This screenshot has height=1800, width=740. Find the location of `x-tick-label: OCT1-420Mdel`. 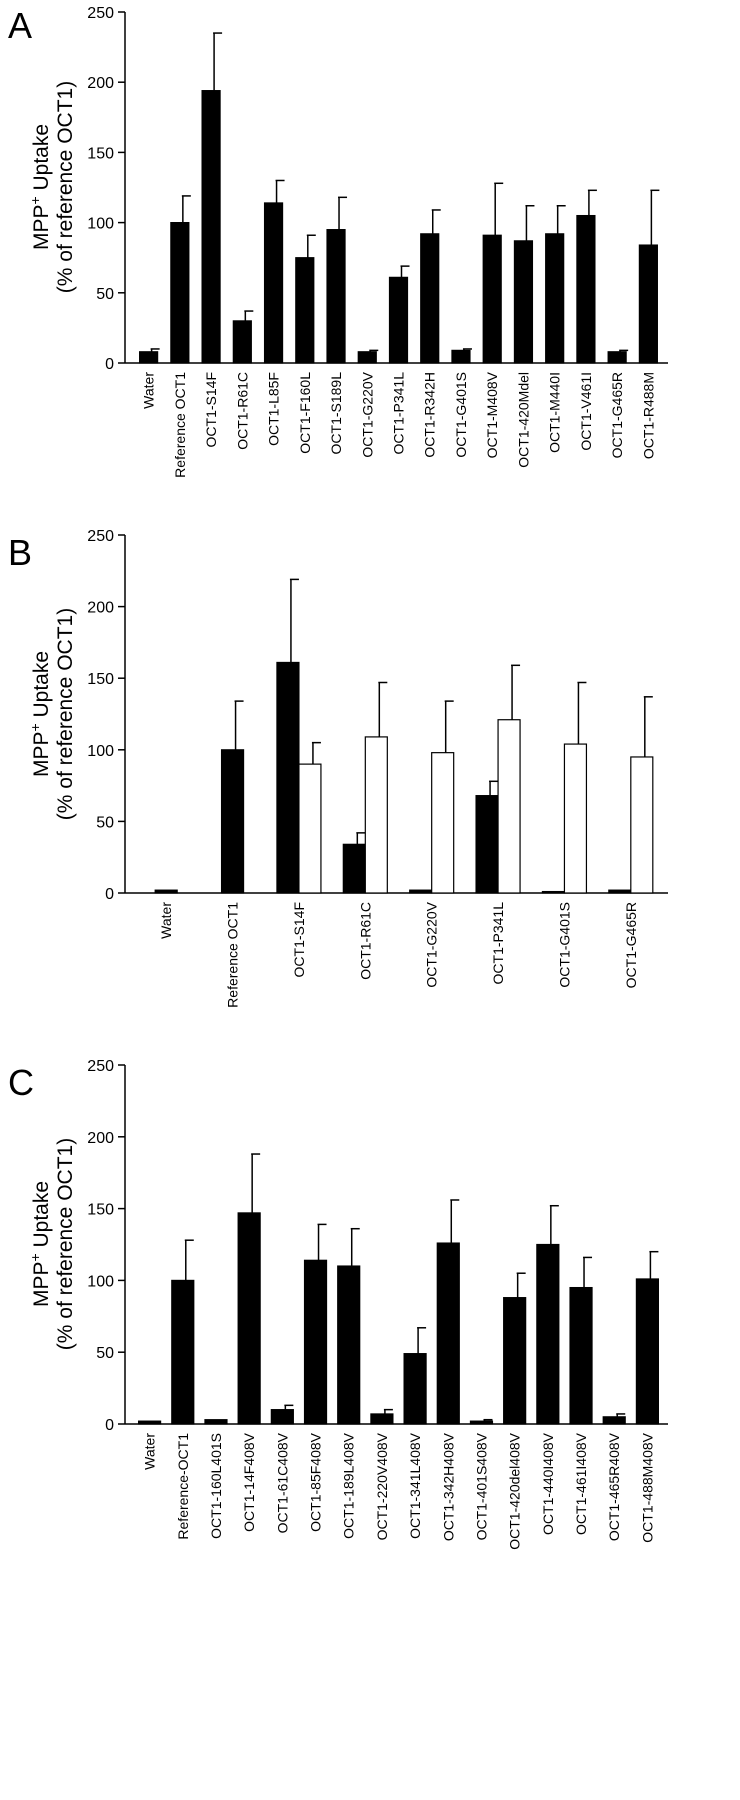

x-tick-label: OCT1-420Mdel is located at coordinates (523, 420).